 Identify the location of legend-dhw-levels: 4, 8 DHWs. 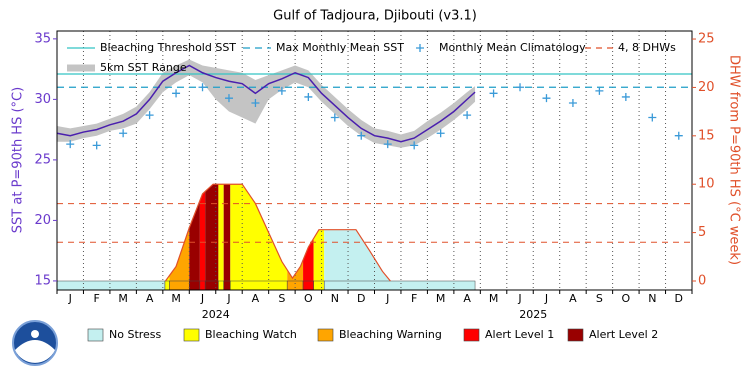
(647, 47).